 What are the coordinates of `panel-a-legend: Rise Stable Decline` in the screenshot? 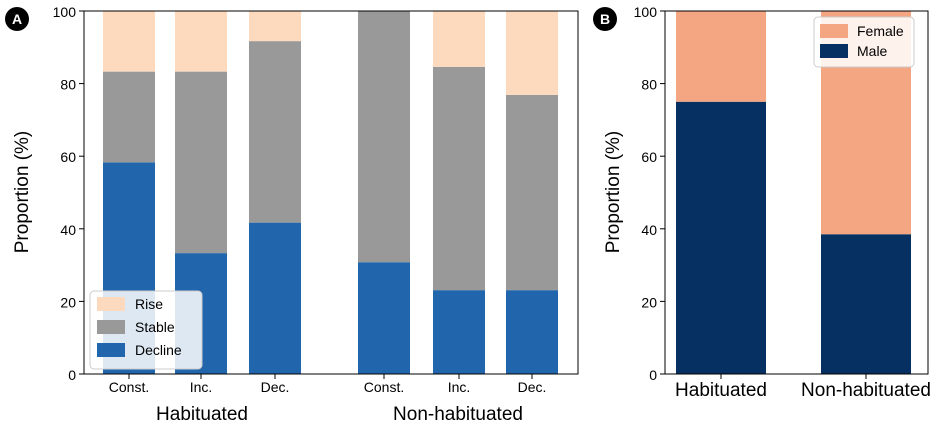 It's located at (146, 330).